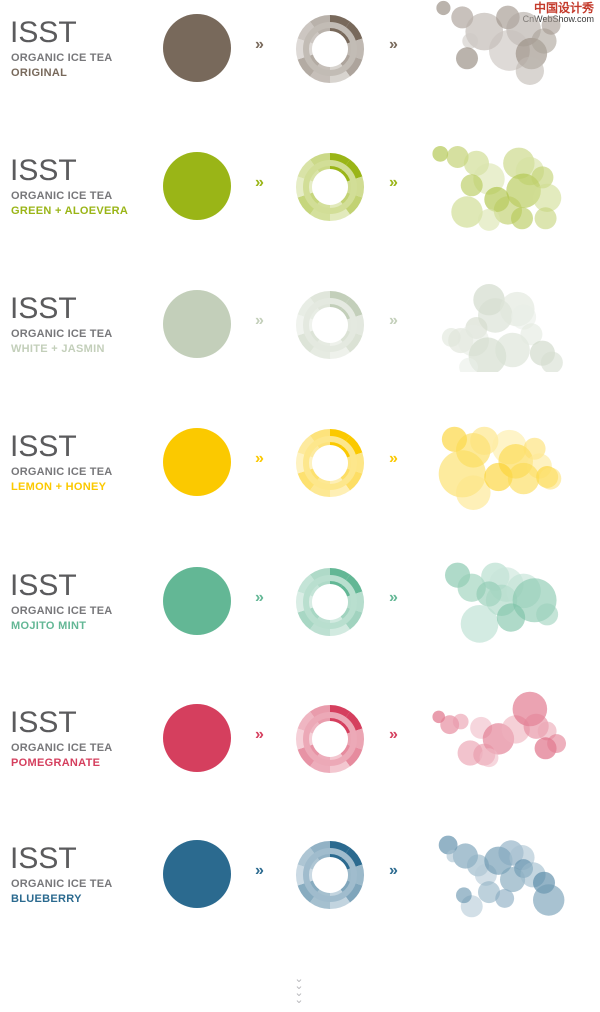 This screenshot has width=600, height=1012. Describe the element at coordinates (39, 73) in the screenshot. I see `flavor-label: ORIGINAL` at that location.